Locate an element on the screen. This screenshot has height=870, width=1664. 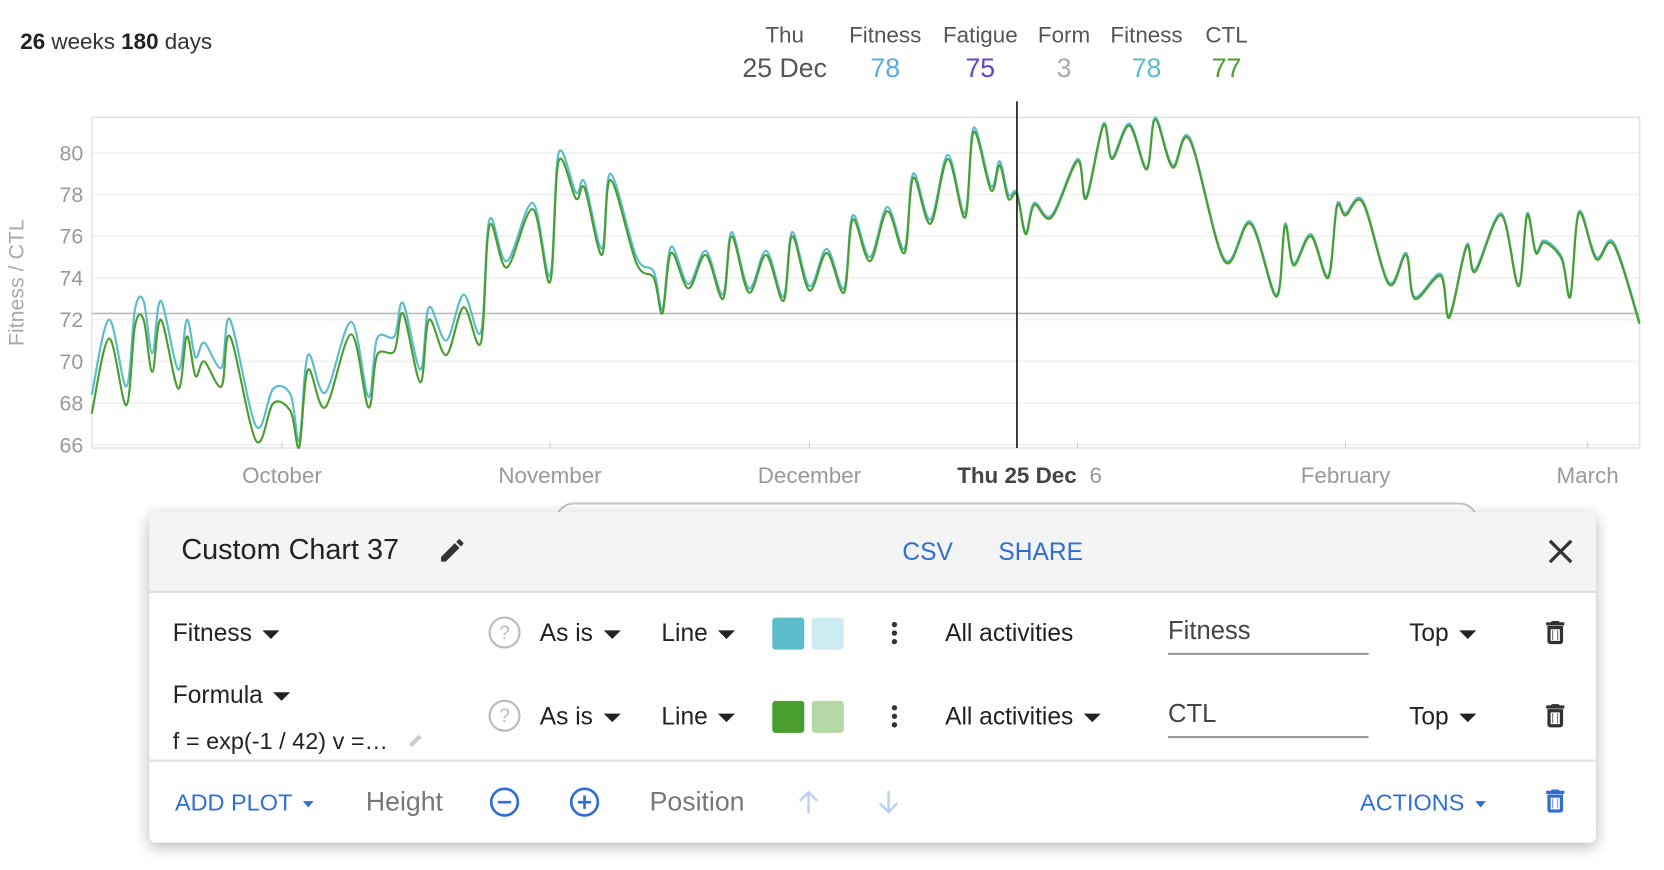
readout-date: Thu 25 Dec is located at coordinates (784, 53).